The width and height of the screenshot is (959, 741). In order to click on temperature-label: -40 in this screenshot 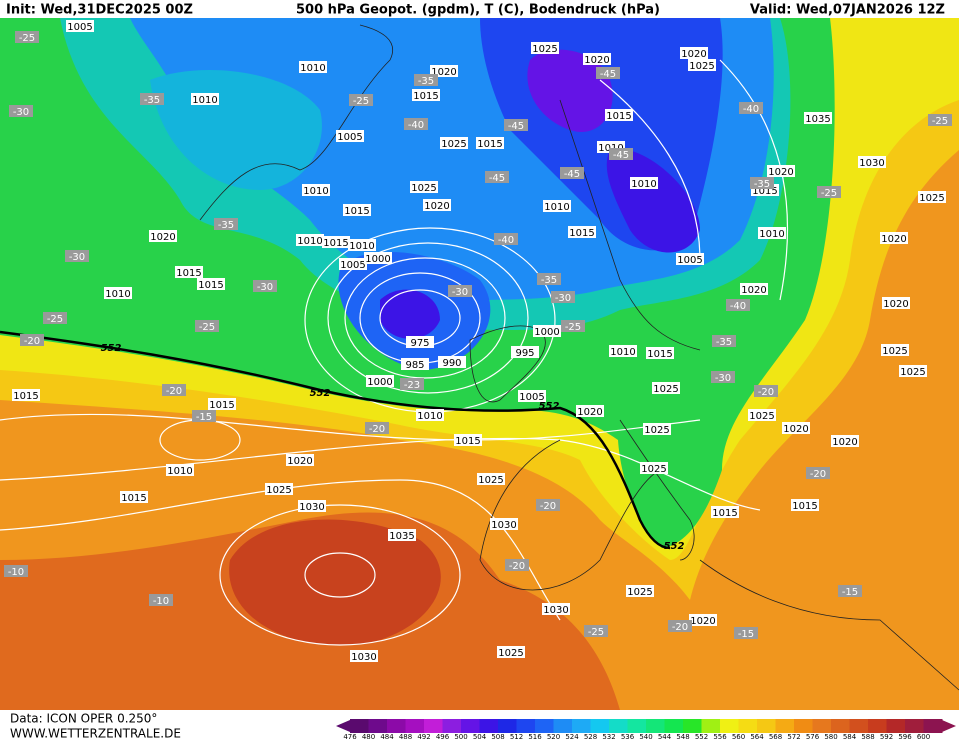, I will do `click(416, 125)`.